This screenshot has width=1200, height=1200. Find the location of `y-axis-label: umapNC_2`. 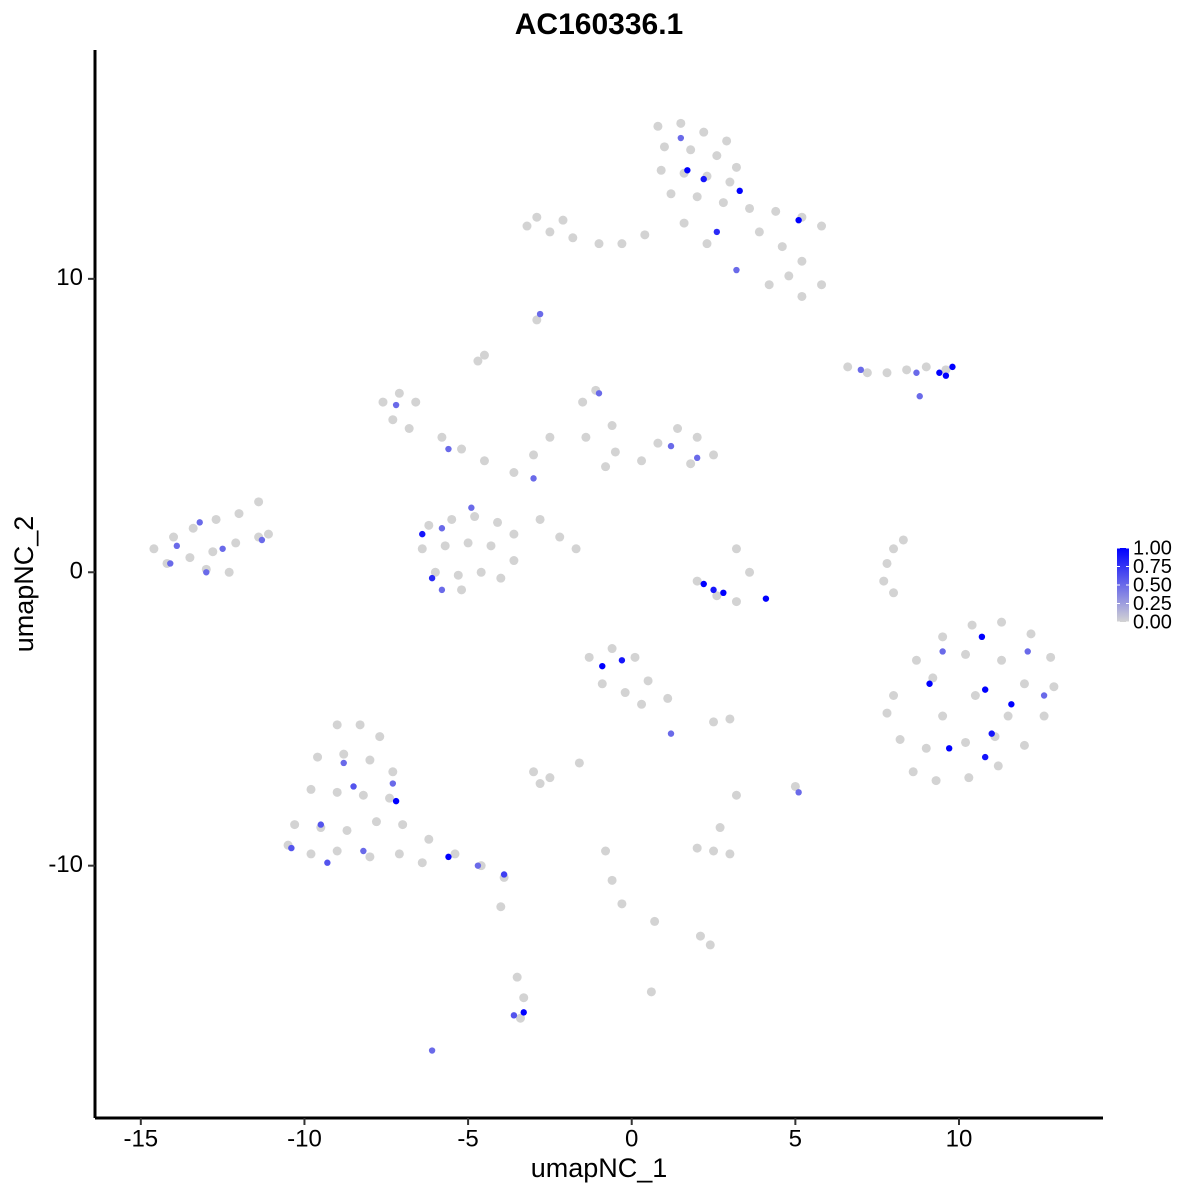

y-axis-label: umapNC_2 is located at coordinates (24, 584).